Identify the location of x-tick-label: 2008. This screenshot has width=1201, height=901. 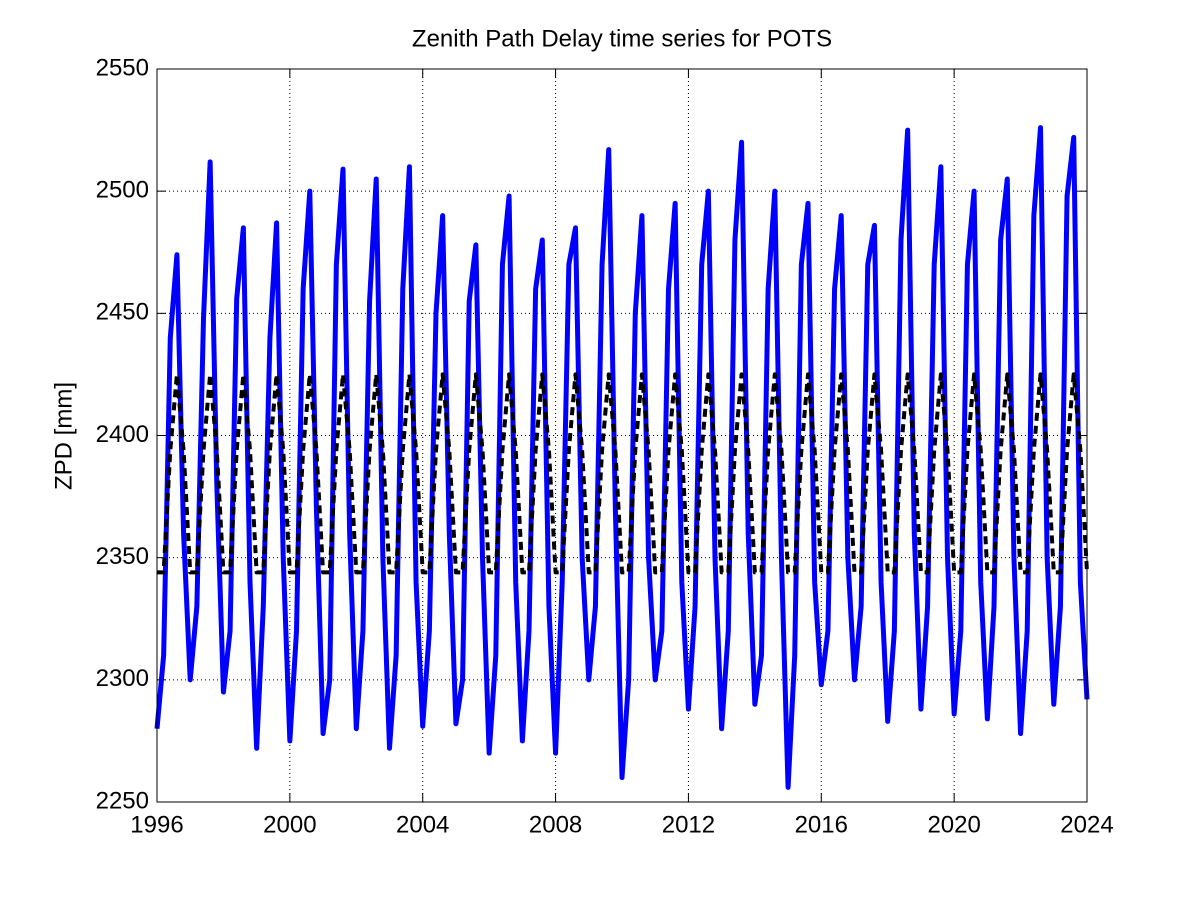
(555, 824).